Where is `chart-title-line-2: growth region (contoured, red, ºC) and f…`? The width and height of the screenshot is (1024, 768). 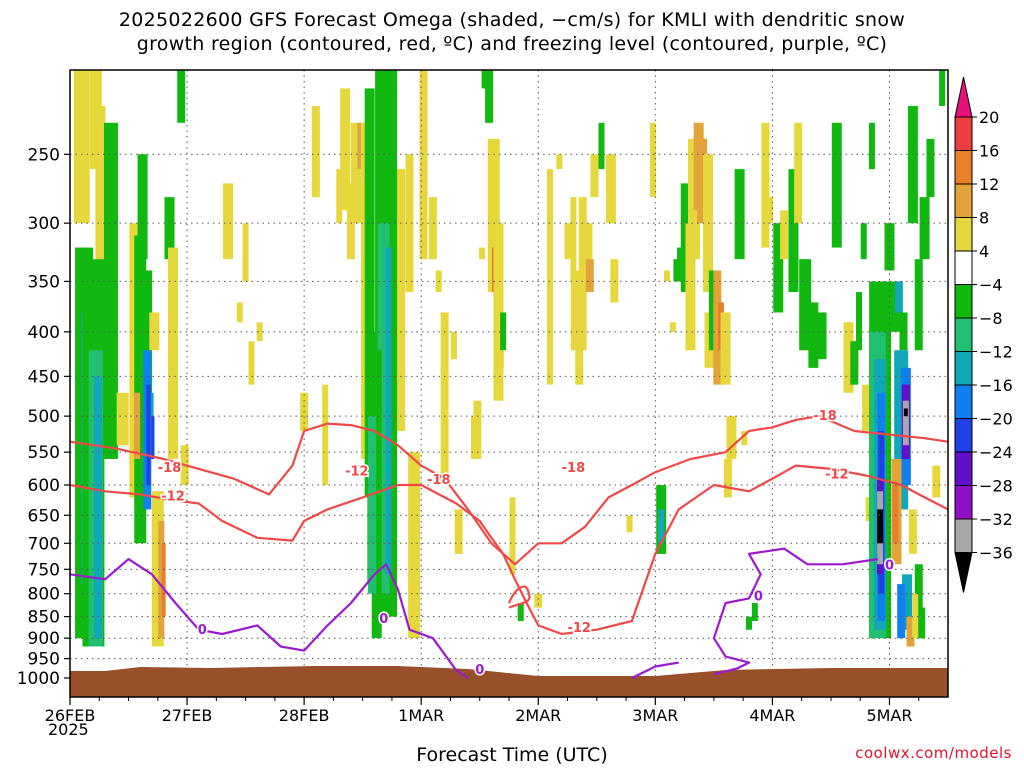
chart-title-line-2: growth region (contoured, red, ºC) and f… is located at coordinates (512, 44).